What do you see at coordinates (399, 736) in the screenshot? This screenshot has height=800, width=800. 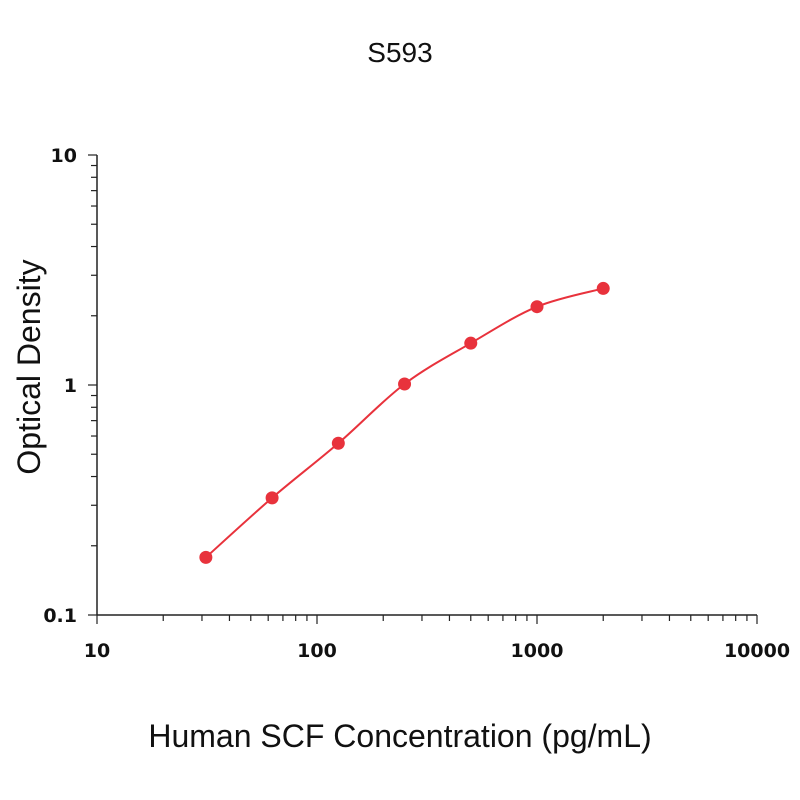 I see `x-axis-label: Human SCF Concentration (pg/mL)` at bounding box center [399, 736].